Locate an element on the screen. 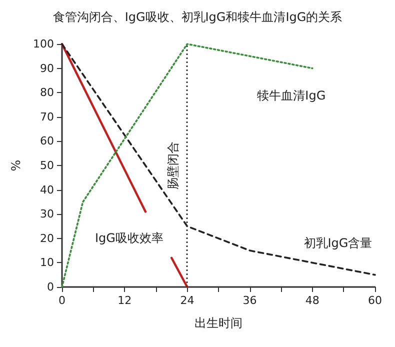  x-tick-label: 60 is located at coordinates (375, 300).